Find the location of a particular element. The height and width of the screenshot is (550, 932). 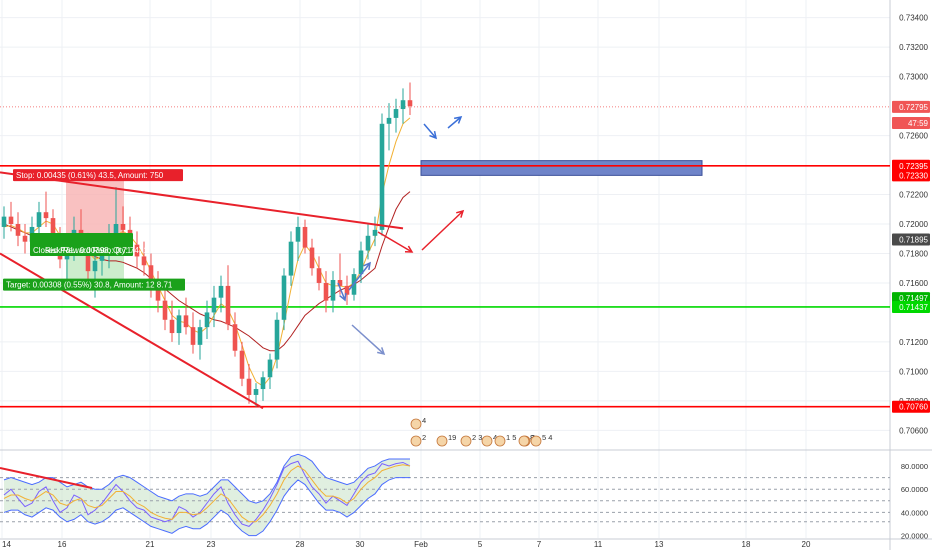

price-tag-label-6: 0.71437 is located at coordinates (913, 307).